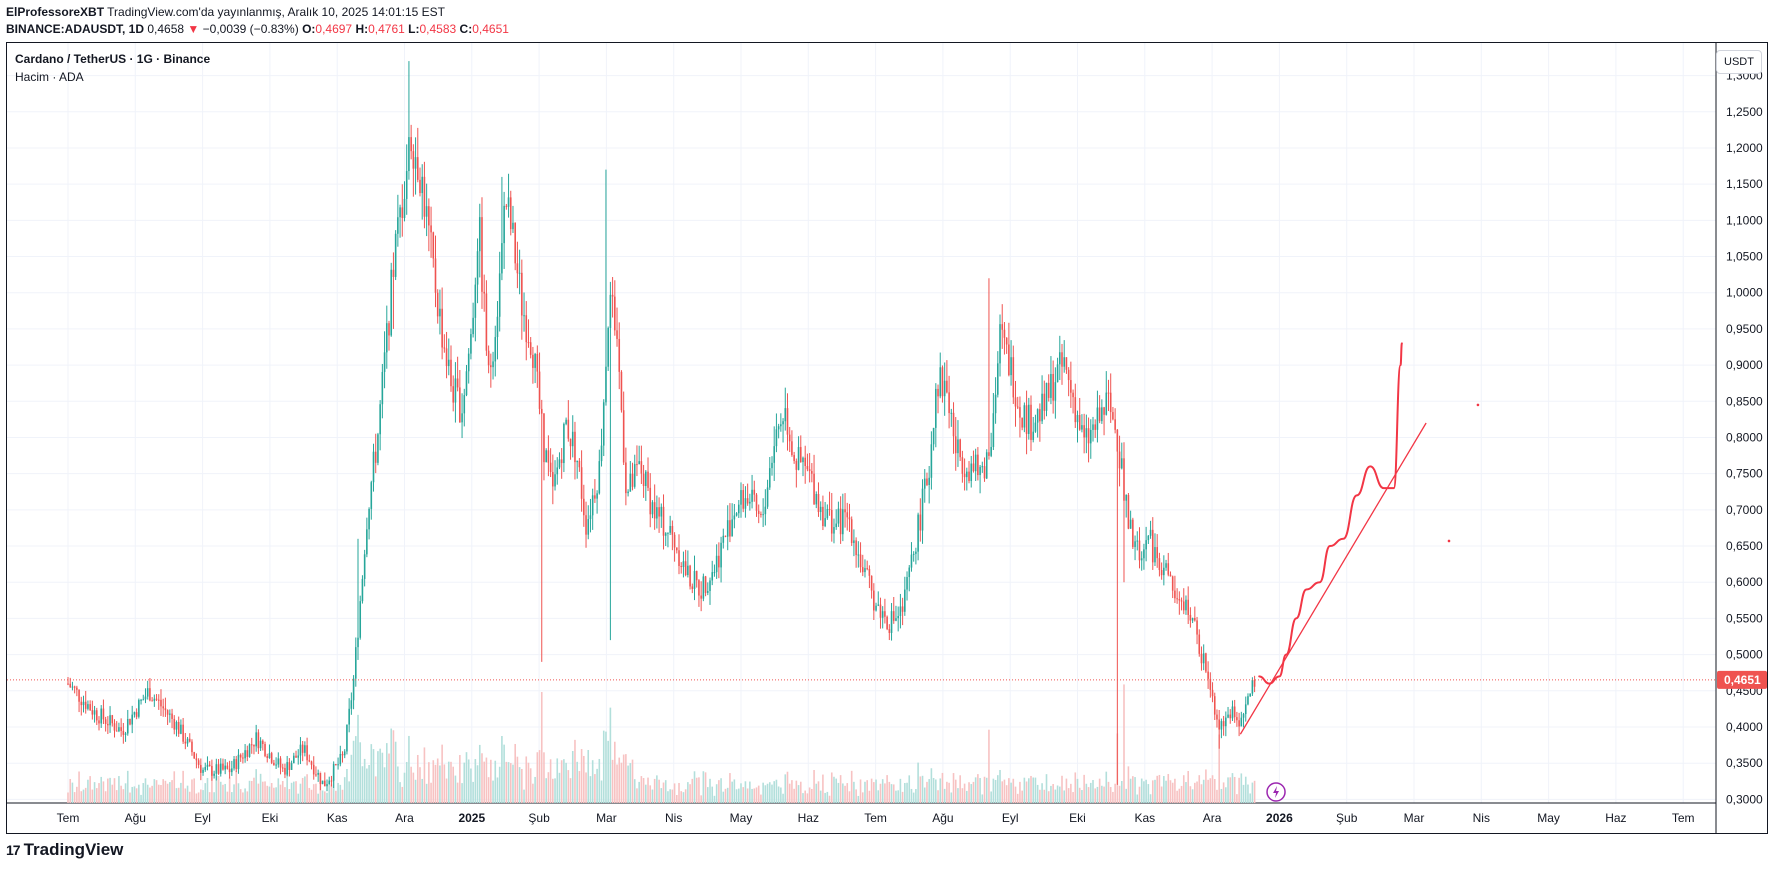 Image resolution: width=1775 pixels, height=870 pixels. Describe the element at coordinates (490, 29) in the screenshot. I see `close-value: 0,4651` at that location.